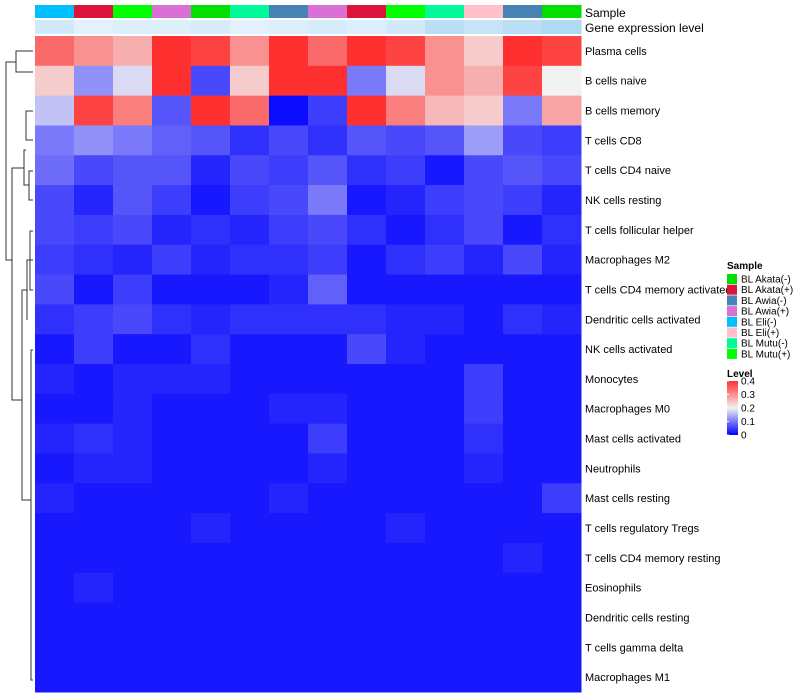  Describe the element at coordinates (642, 529) in the screenshot. I see `row-label: T cells regulatory Tregs` at that location.